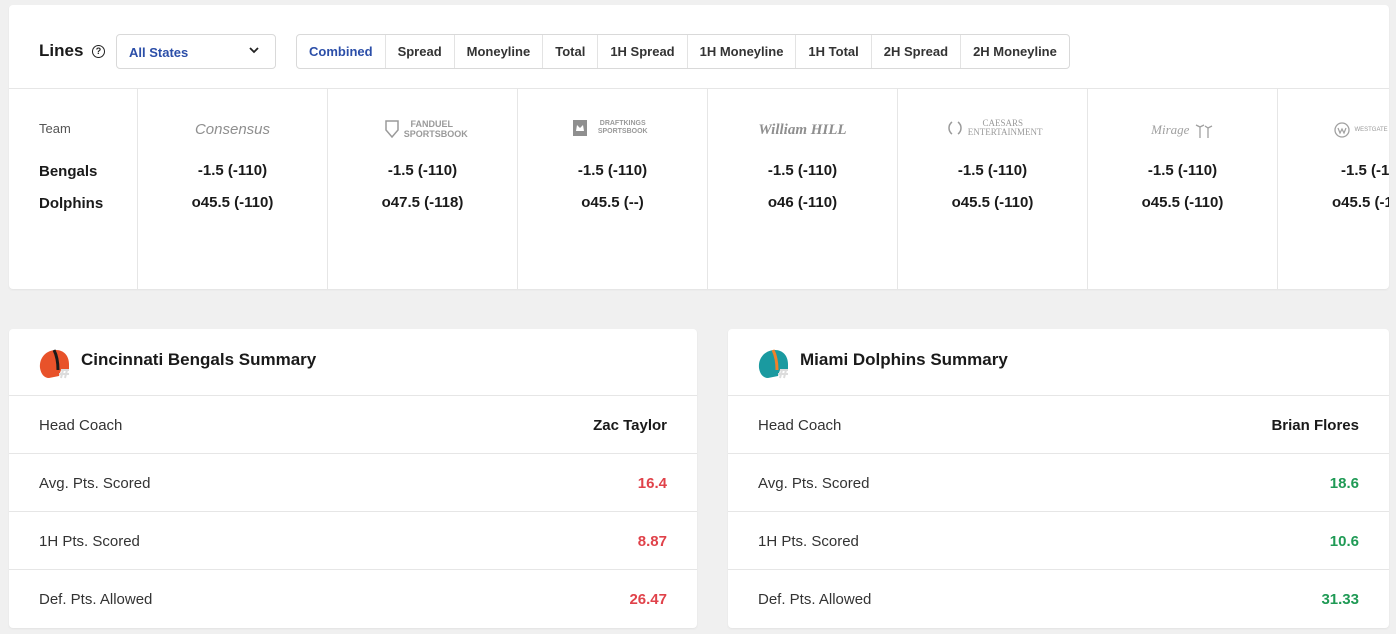  I want to click on tab-total: Total, so click(571, 51).